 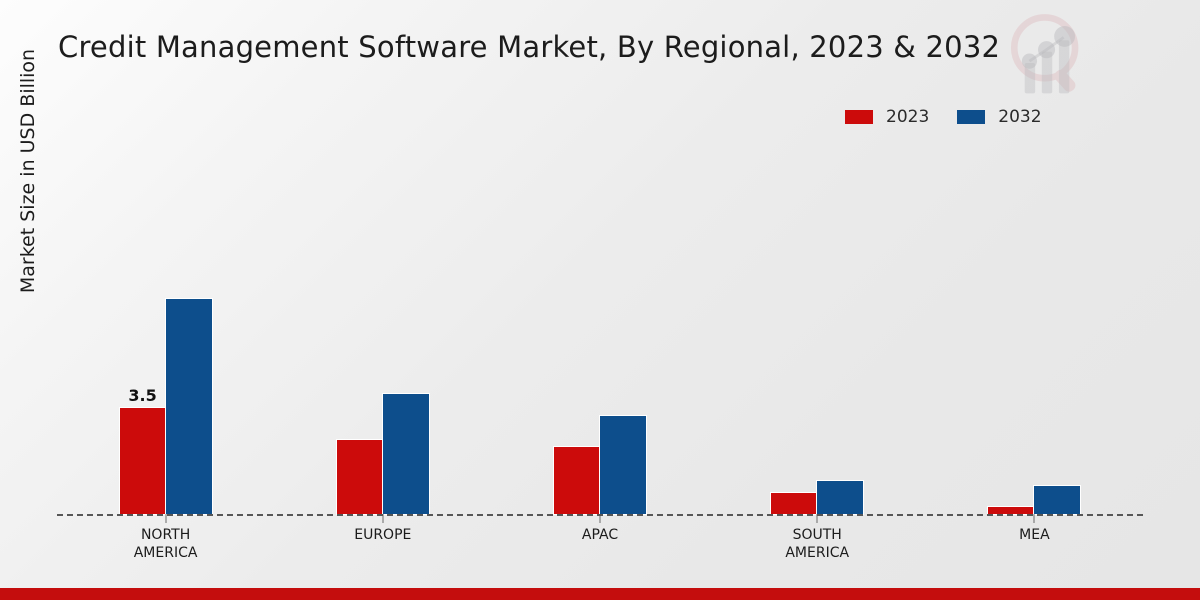 What do you see at coordinates (188, 406) in the screenshot?
I see `bar-2032-north-america` at bounding box center [188, 406].